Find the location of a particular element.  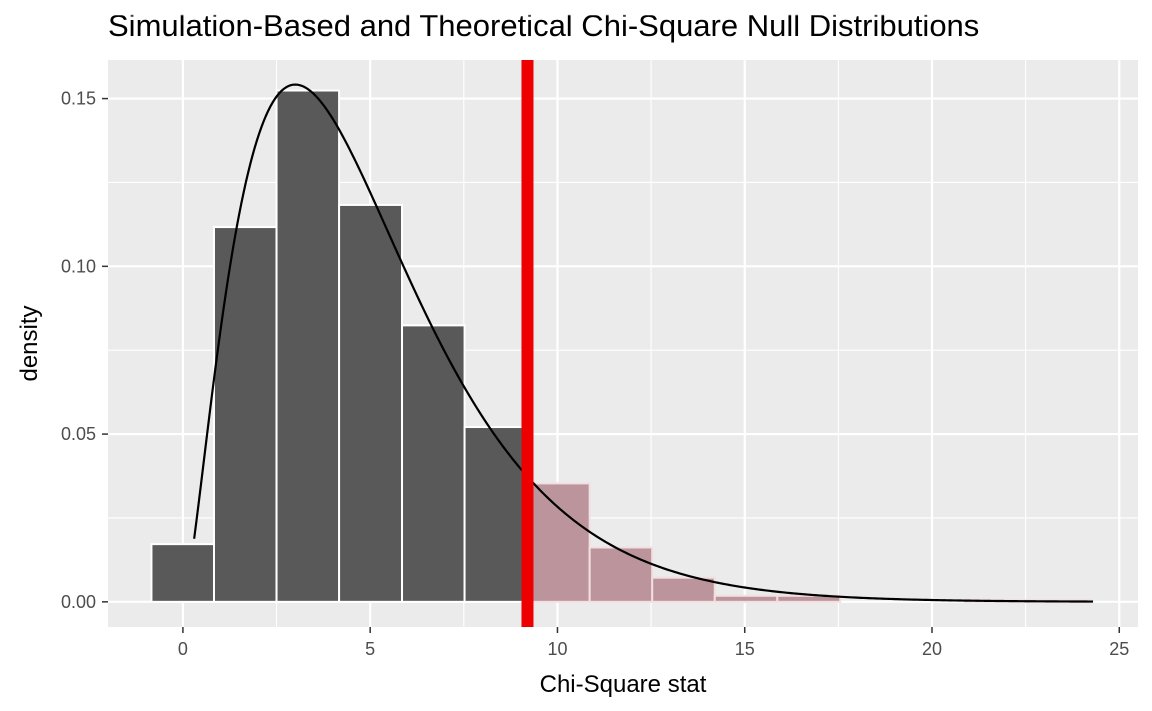

x-tick-label: 0 is located at coordinates (183, 649).